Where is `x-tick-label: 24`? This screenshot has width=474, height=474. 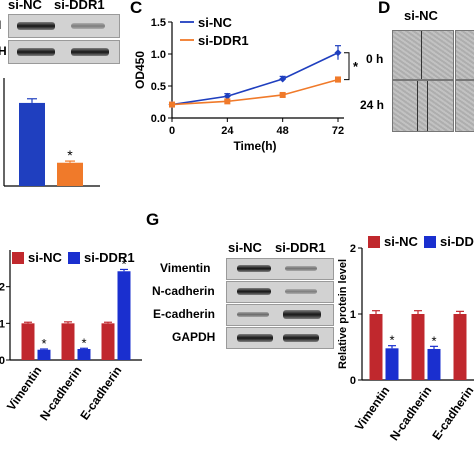 x-tick-label: 24 is located at coordinates (227, 131).